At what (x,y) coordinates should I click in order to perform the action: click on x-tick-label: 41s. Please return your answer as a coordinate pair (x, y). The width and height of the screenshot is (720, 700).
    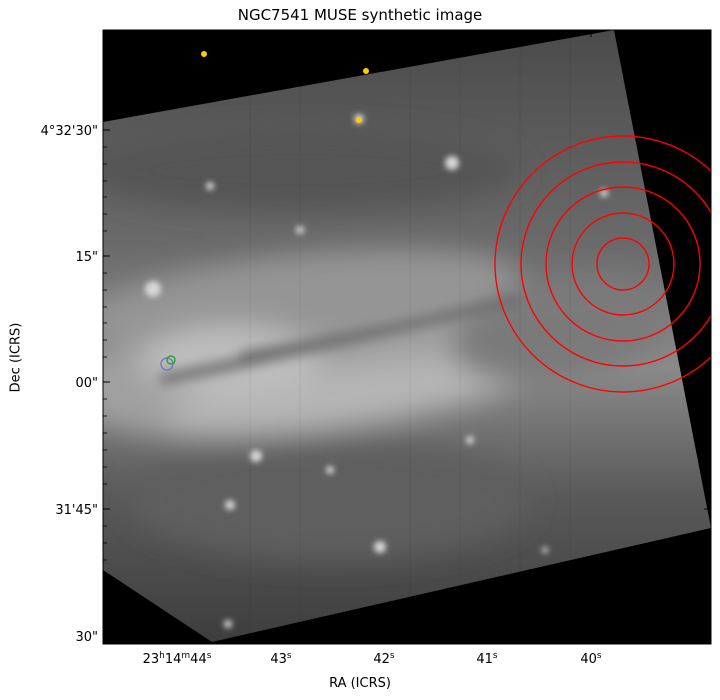
    Looking at the image, I should click on (487, 659).